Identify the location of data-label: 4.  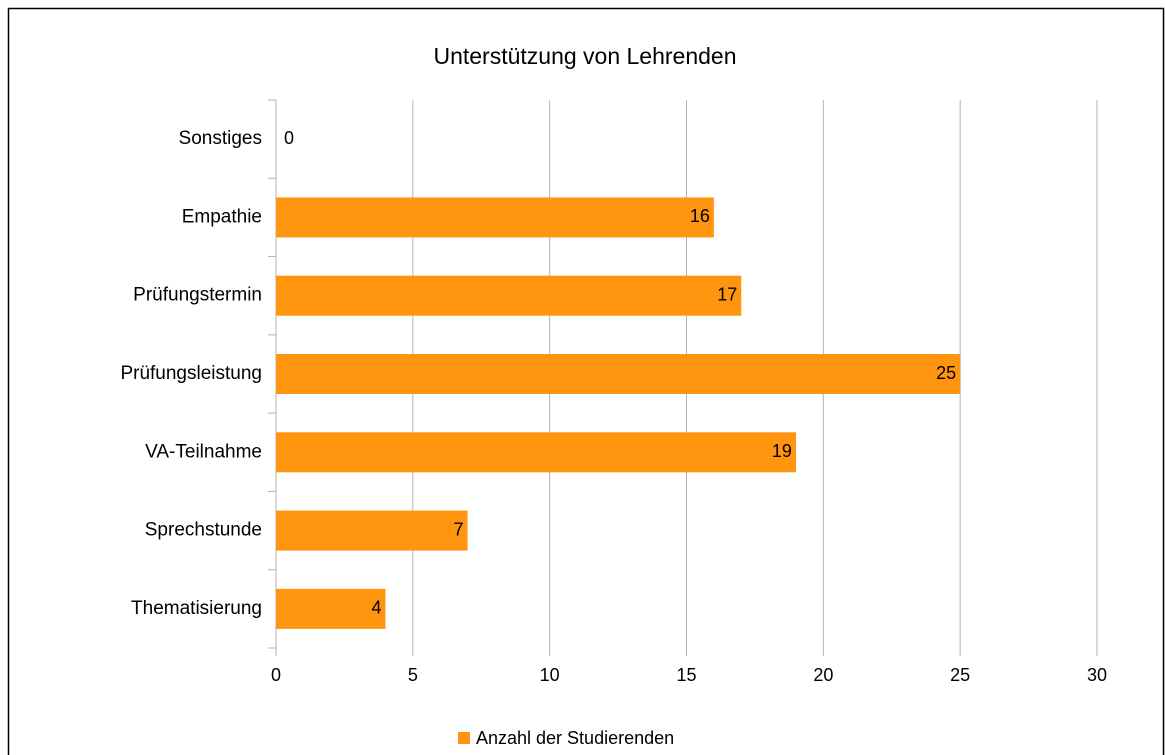
(376, 608).